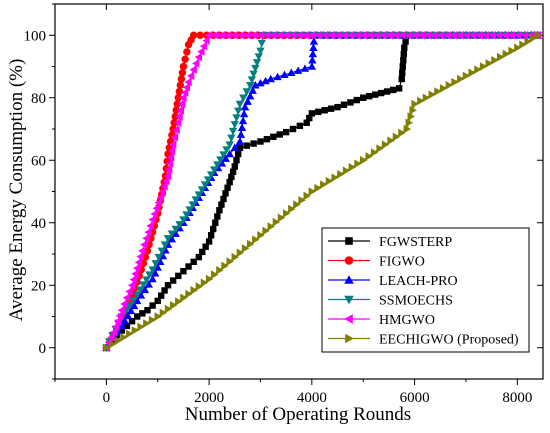 Image resolution: width=550 pixels, height=433 pixels. What do you see at coordinates (107, 398) in the screenshot?
I see `x-tick-label: 0` at bounding box center [107, 398].